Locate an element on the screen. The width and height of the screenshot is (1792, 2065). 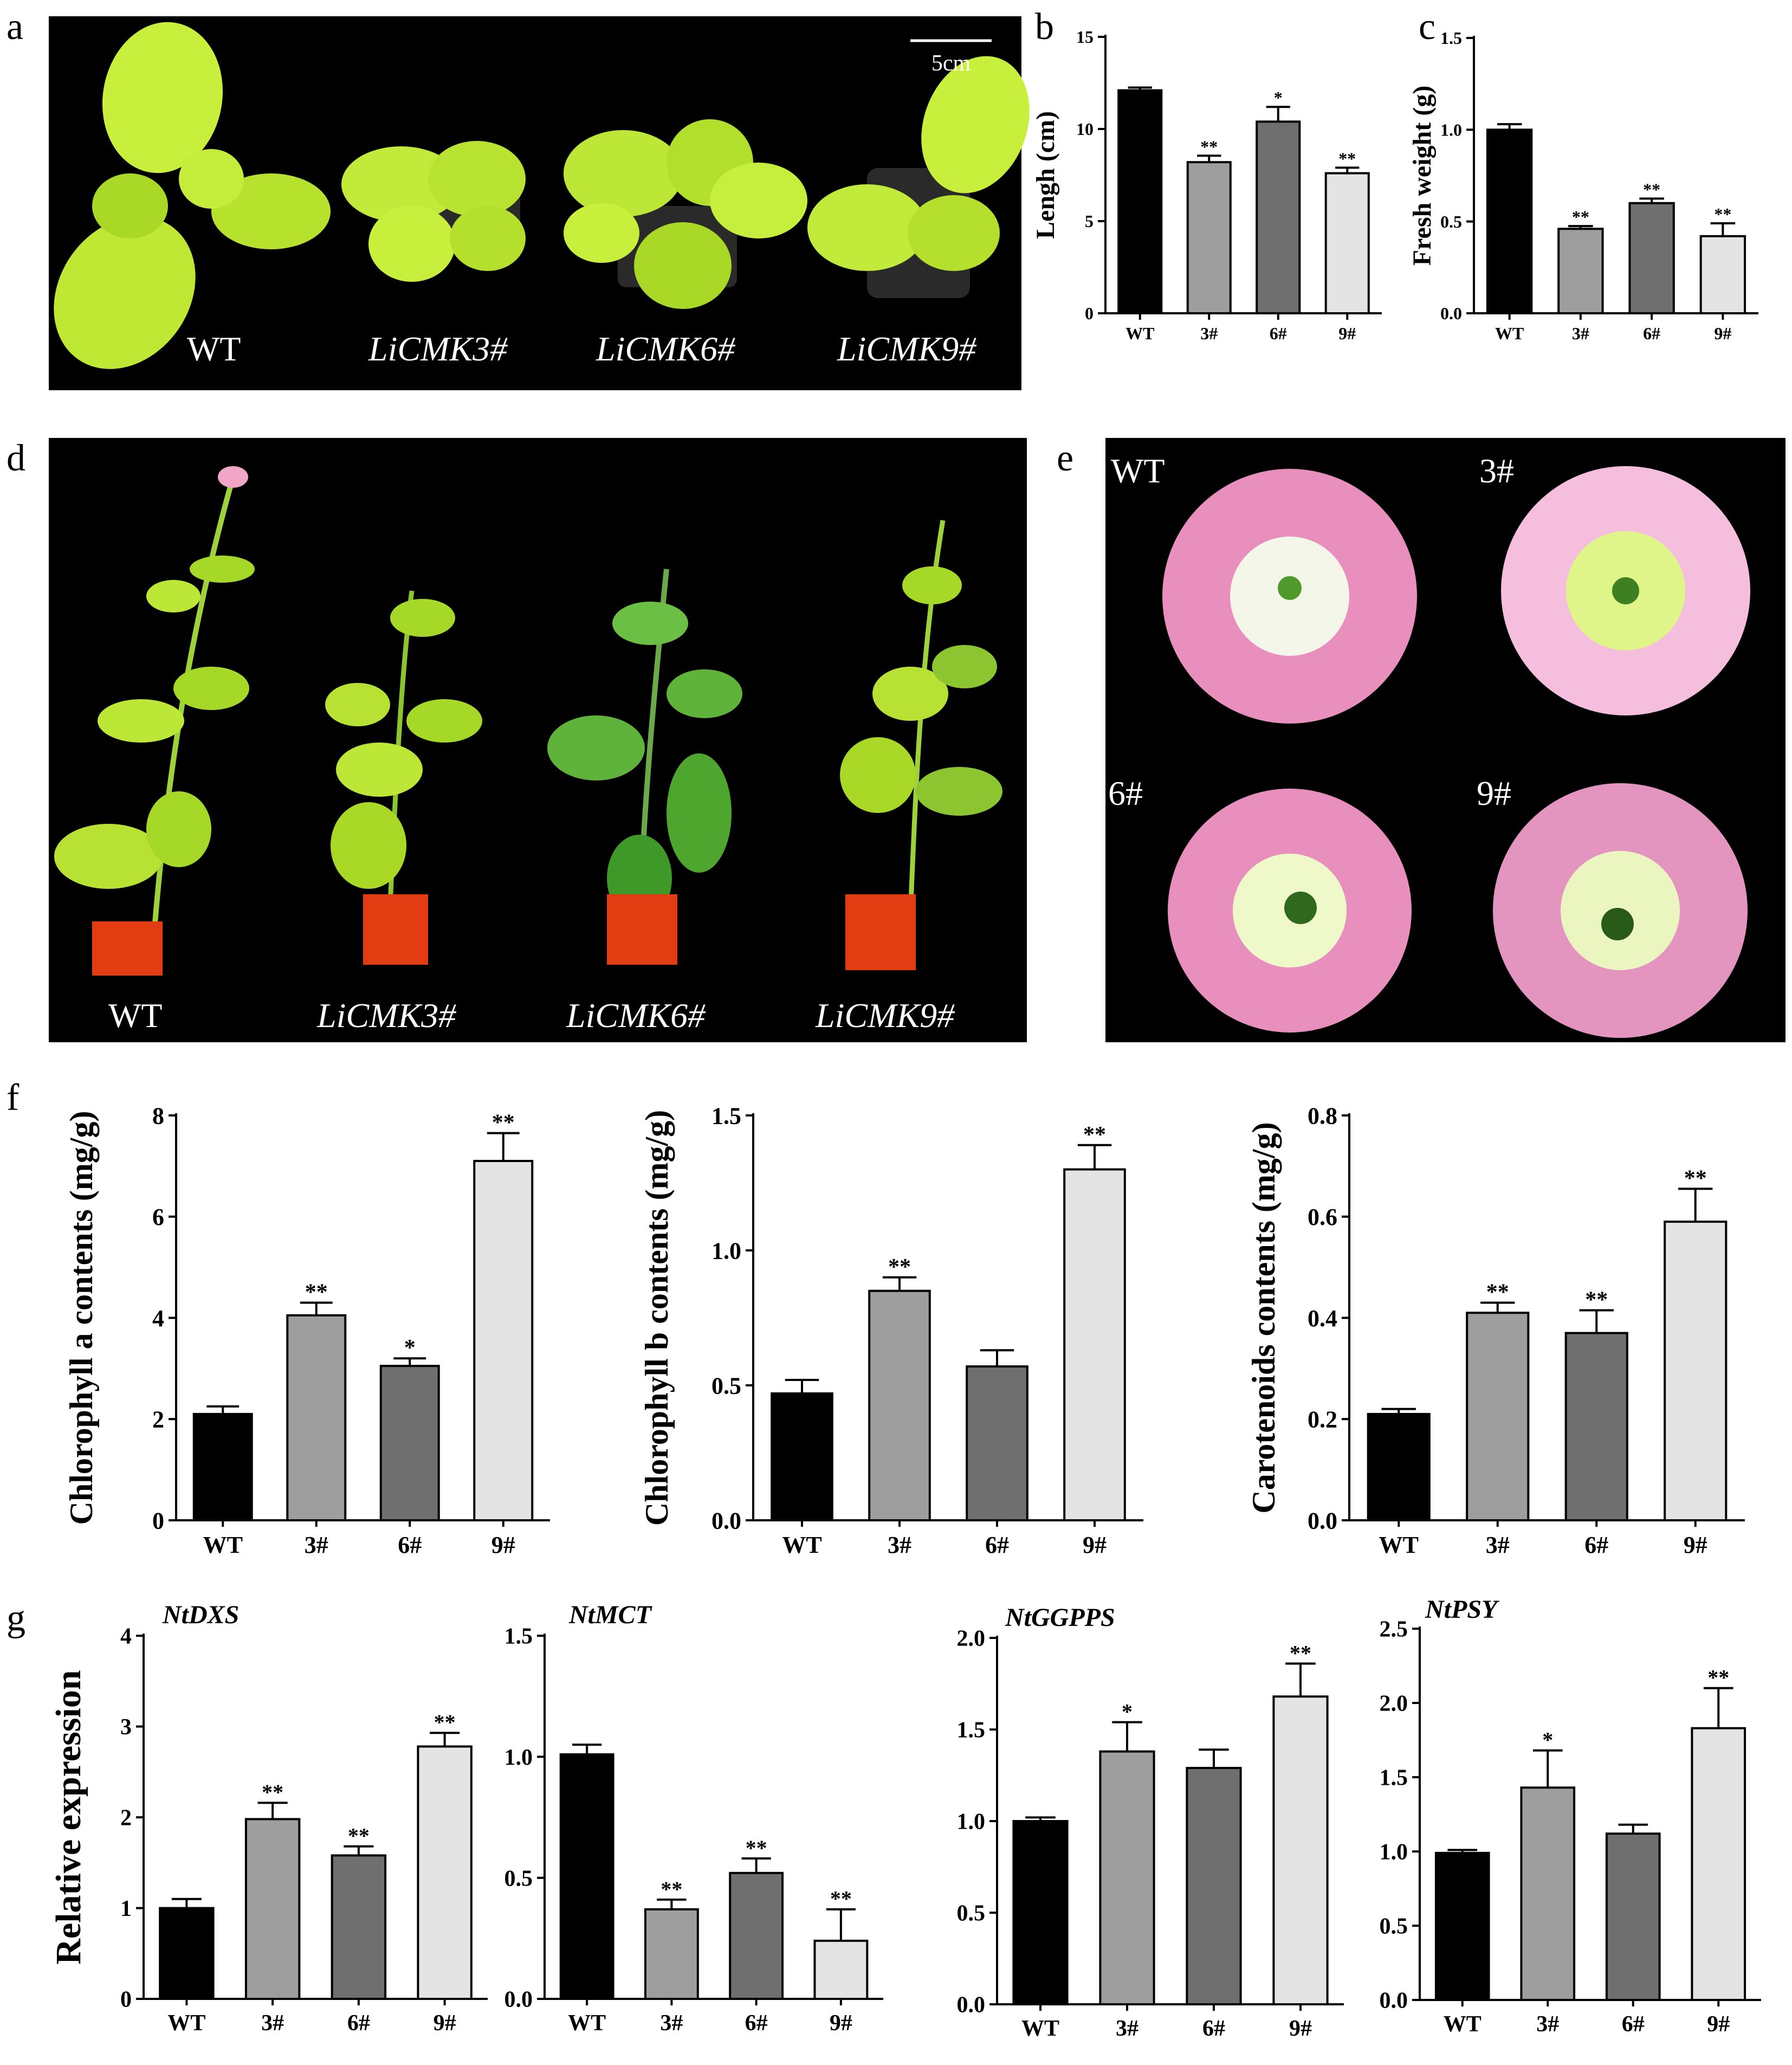
chart-ntpsy: 0.0 0.5 1.0 1.5 2.0 2.5 WT 3# * 6# 9# ** NtPSY is located at coordinates (1570, 1816).